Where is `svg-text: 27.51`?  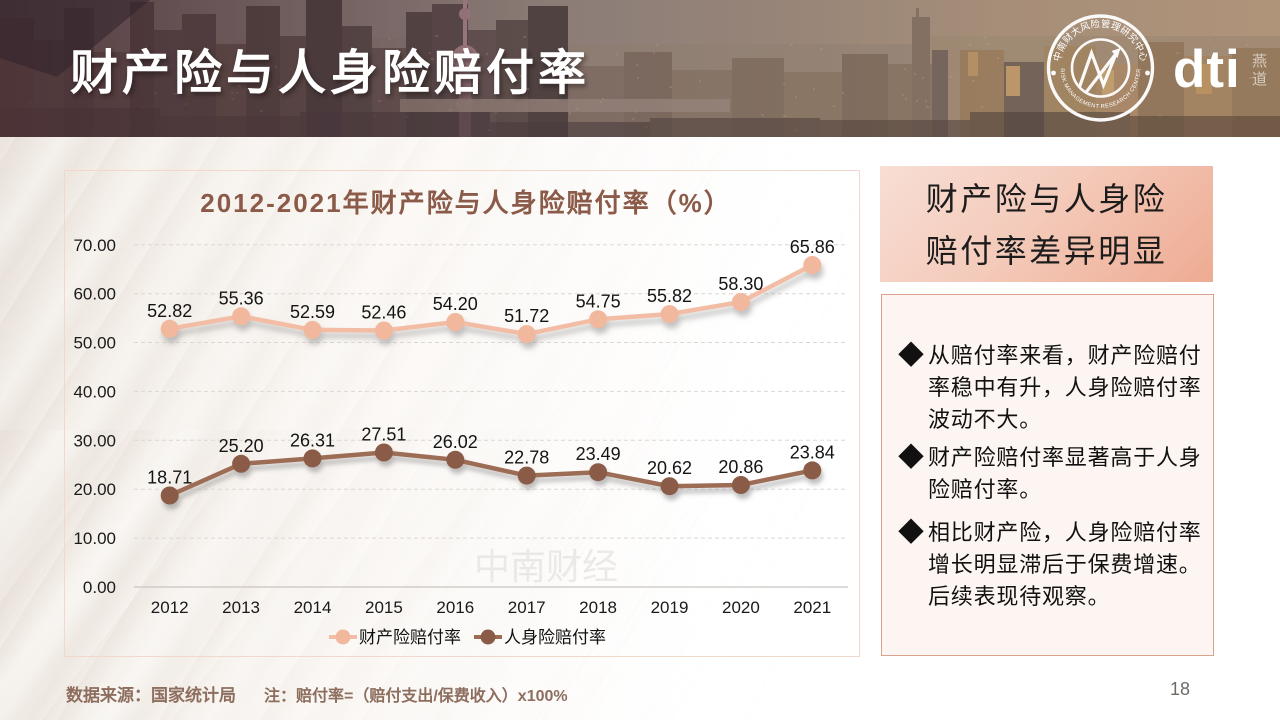 svg-text: 27.51 is located at coordinates (383, 435).